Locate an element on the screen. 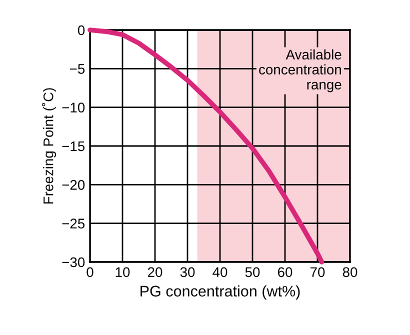  x-tick-label: 50 is located at coordinates (252, 272).